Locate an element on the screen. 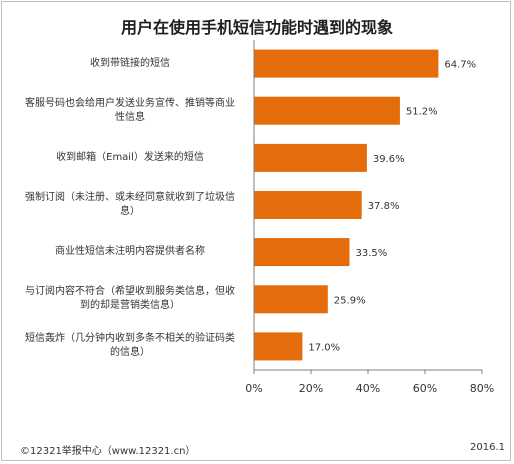 Image resolution: width=514 pixels, height=464 pixels. category-label: 短信轰炸（几分钟内收到多条不相关的验证码类 的信息） is located at coordinates (130, 346).